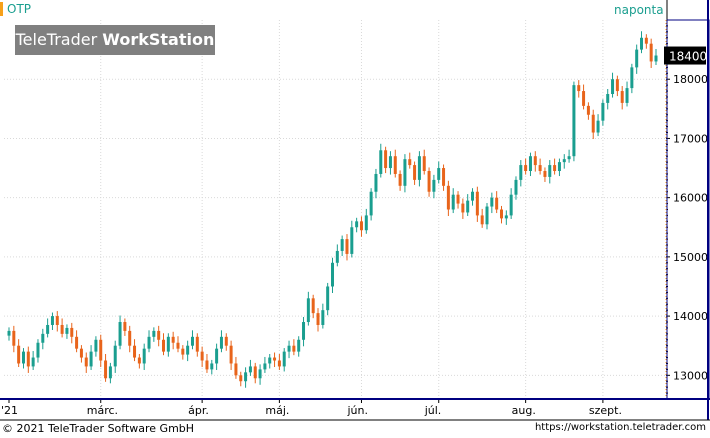 This screenshot has height=438, width=710. I want to click on ticker-label: OTP, so click(19, 9).